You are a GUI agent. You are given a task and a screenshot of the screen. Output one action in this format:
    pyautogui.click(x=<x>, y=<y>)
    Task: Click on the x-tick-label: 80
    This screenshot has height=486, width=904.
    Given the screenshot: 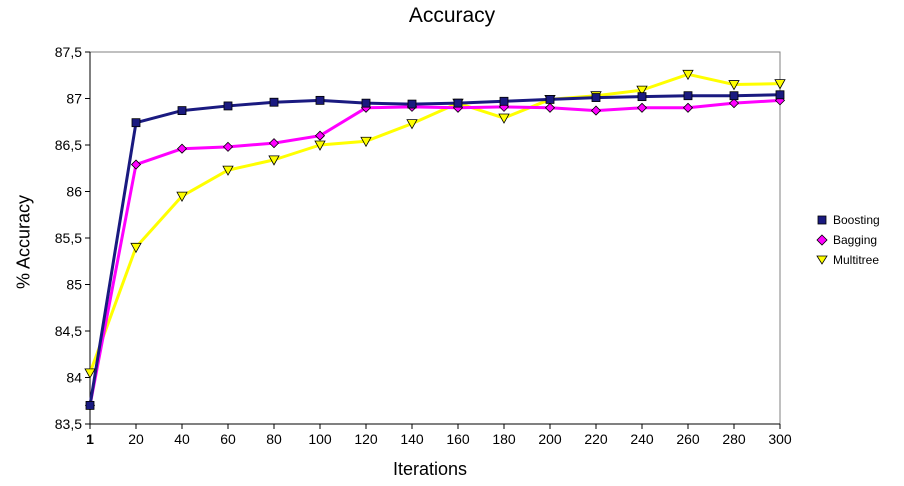 What is the action you would take?
    pyautogui.click(x=274, y=439)
    